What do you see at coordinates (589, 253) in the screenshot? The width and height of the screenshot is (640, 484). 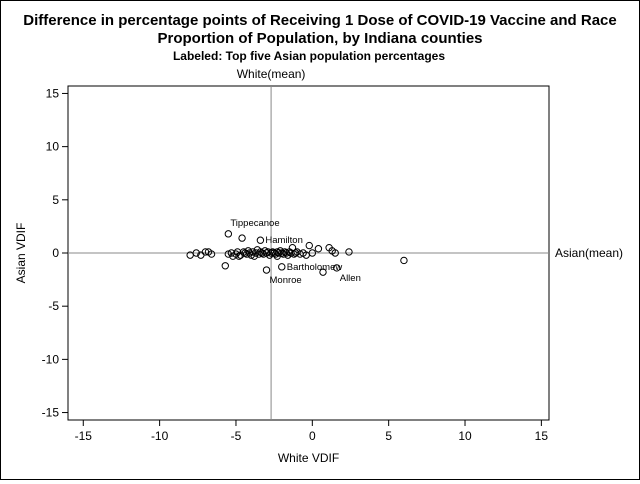 I see `asian-mean-label: Asian(mean)` at bounding box center [589, 253].